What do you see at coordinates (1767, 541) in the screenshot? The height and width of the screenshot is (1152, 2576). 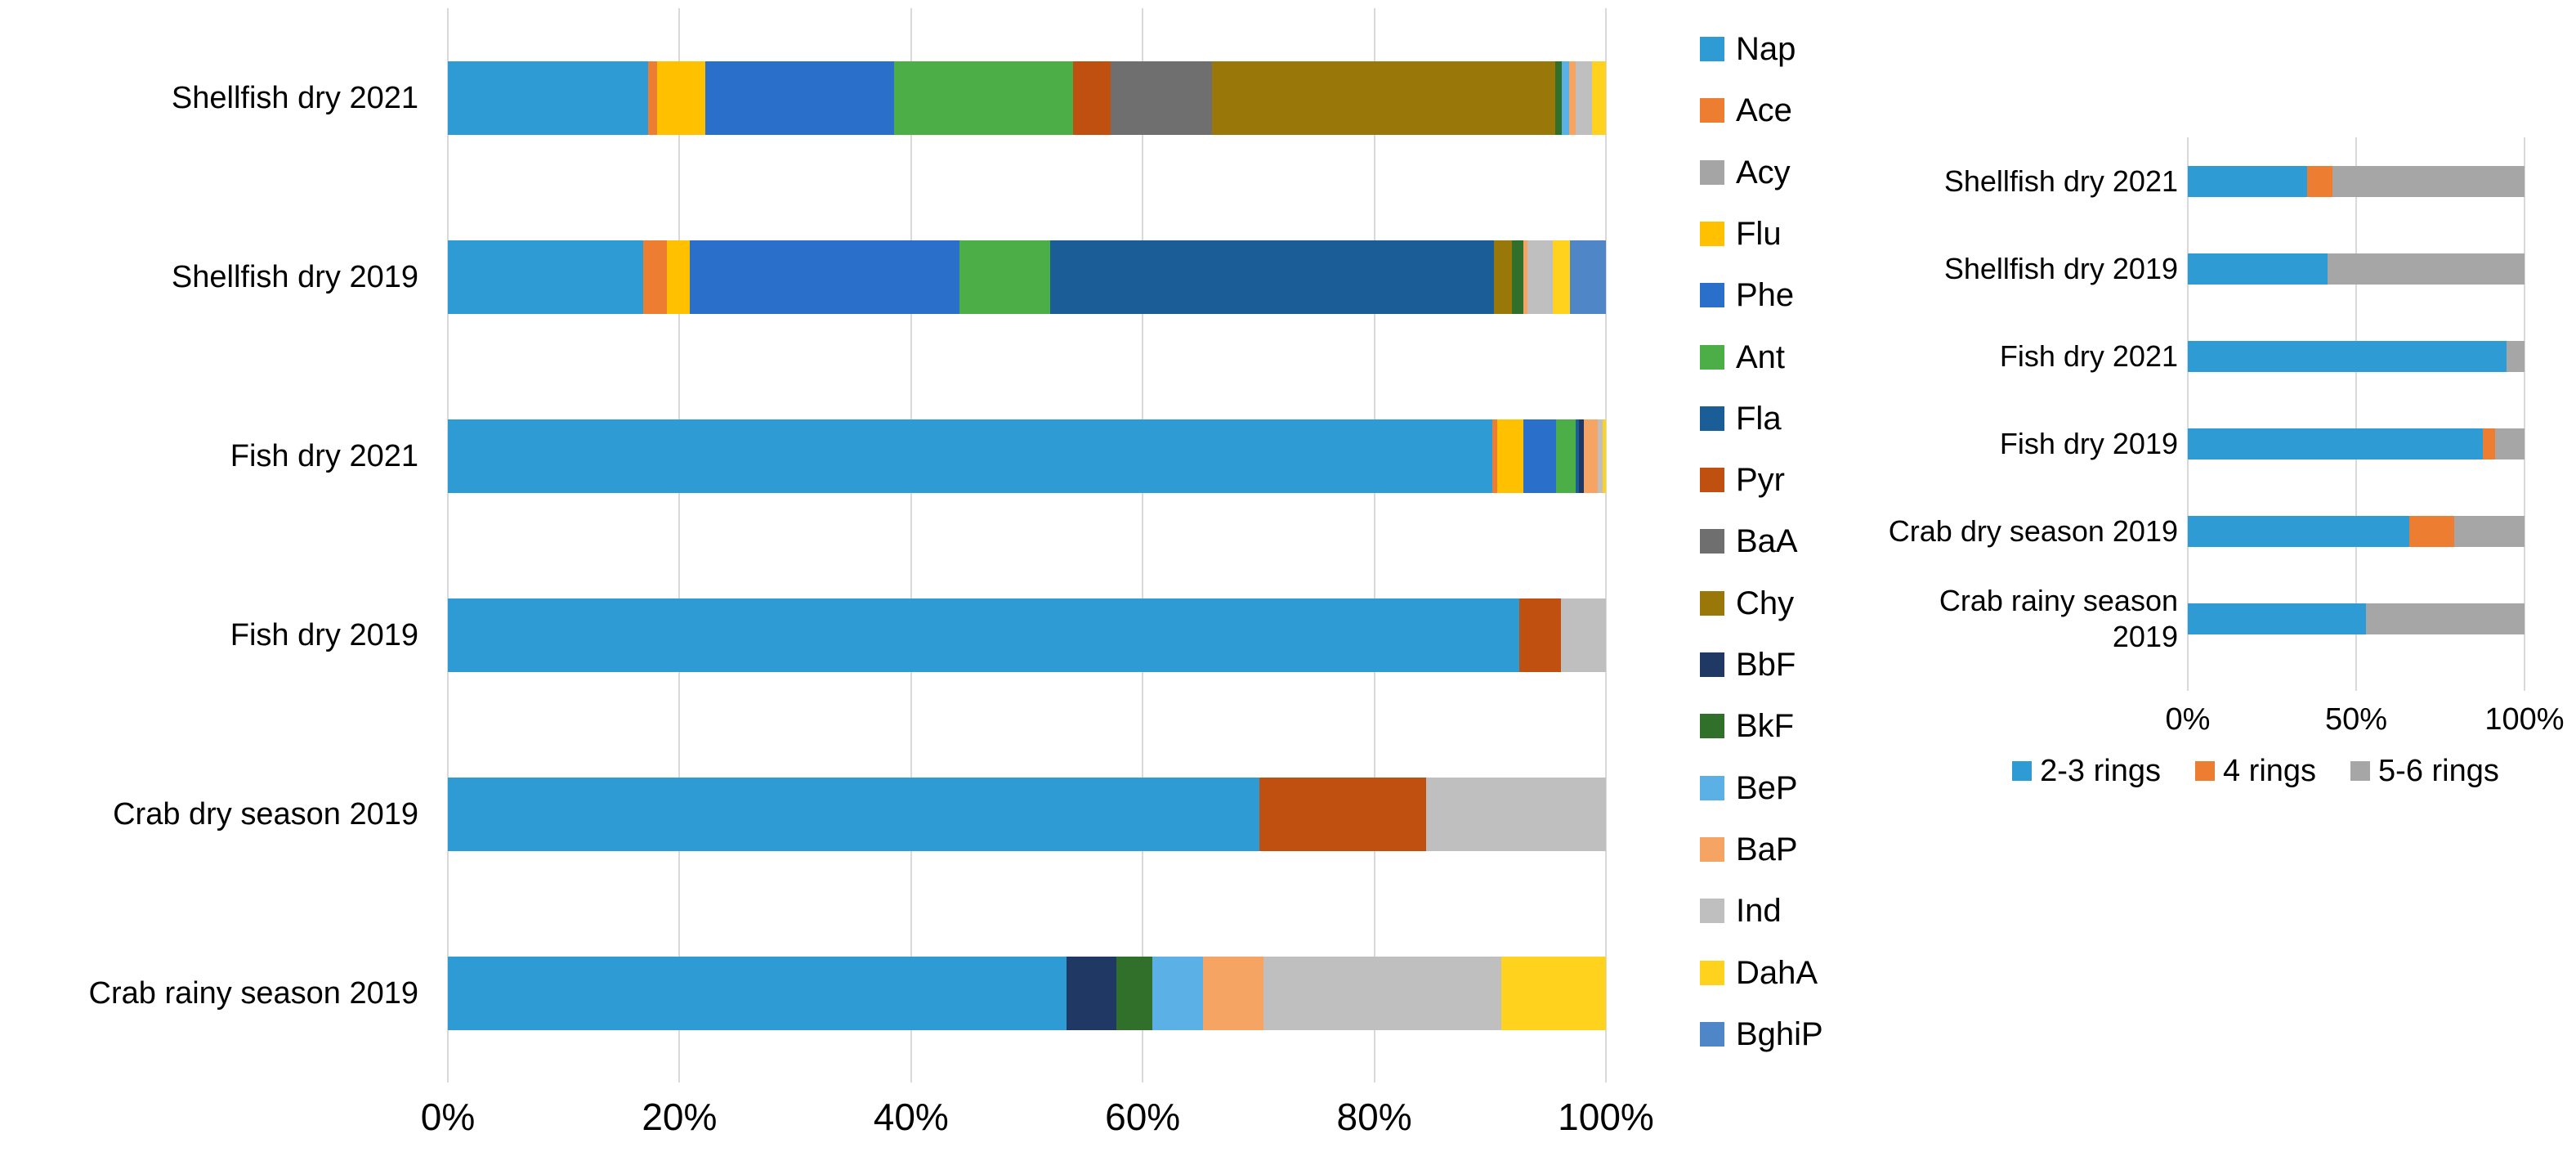 I see `legend-label: BaA` at bounding box center [1767, 541].